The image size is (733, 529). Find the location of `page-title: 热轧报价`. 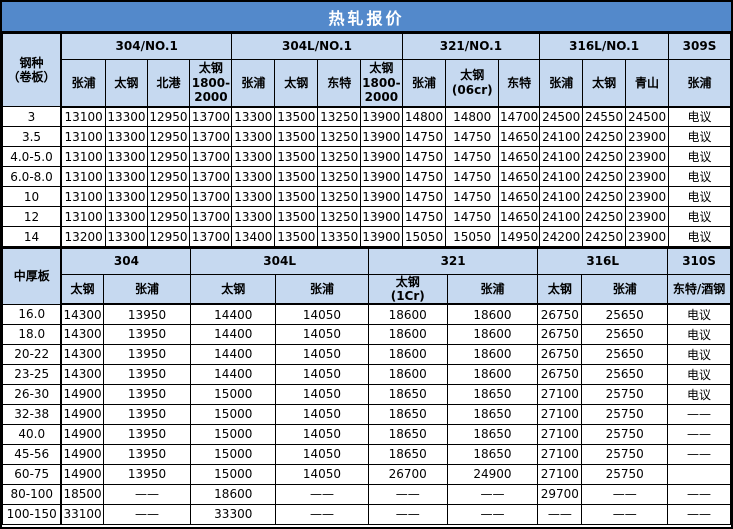

page-title: 热轧报价 is located at coordinates (366, 17).